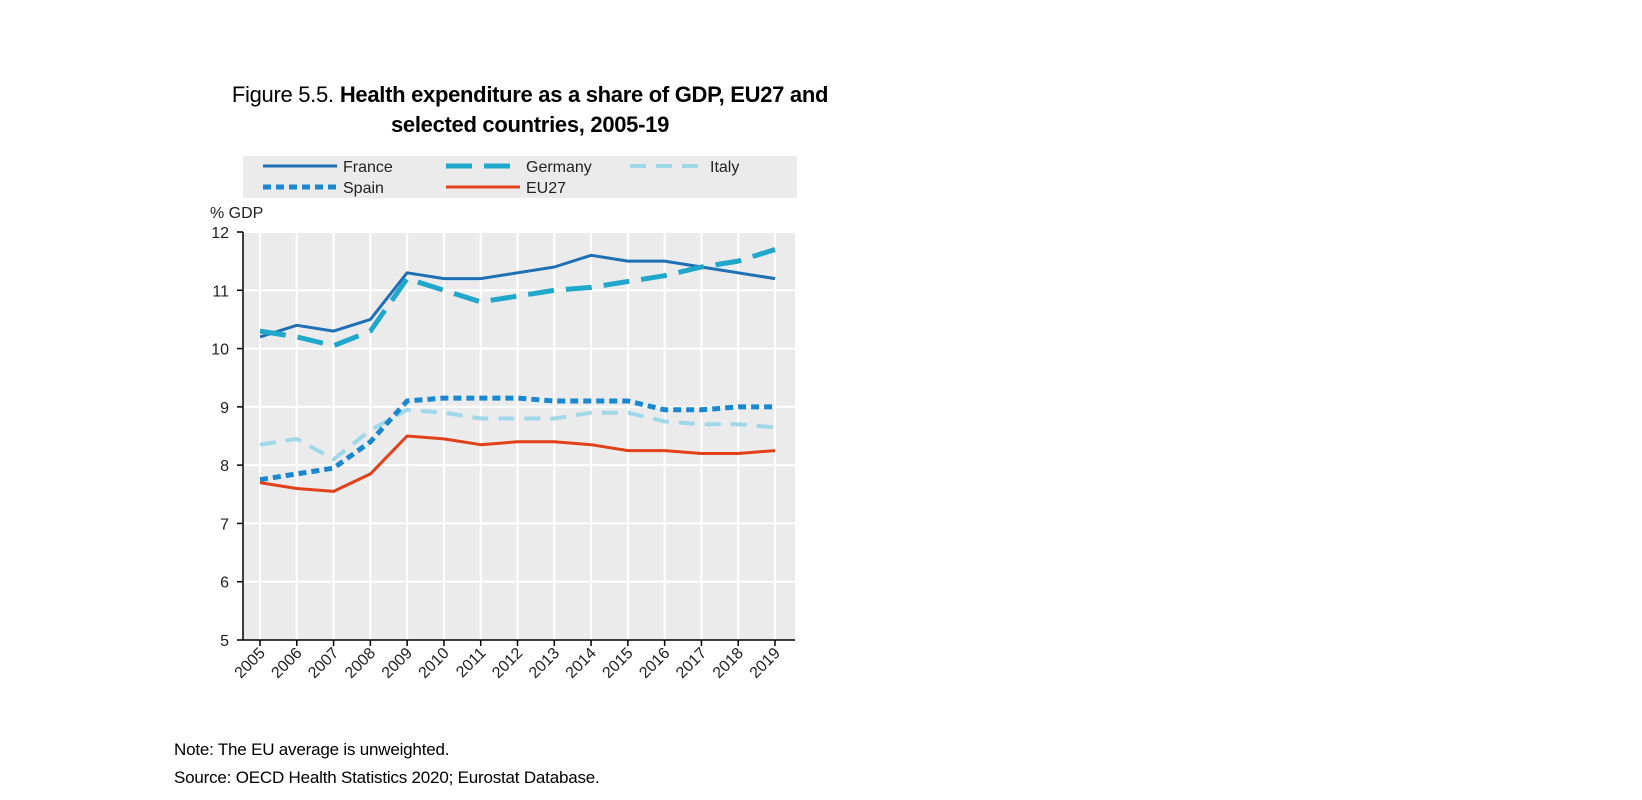 This screenshot has width=1642, height=800. I want to click on series-line-spain, so click(517, 439).